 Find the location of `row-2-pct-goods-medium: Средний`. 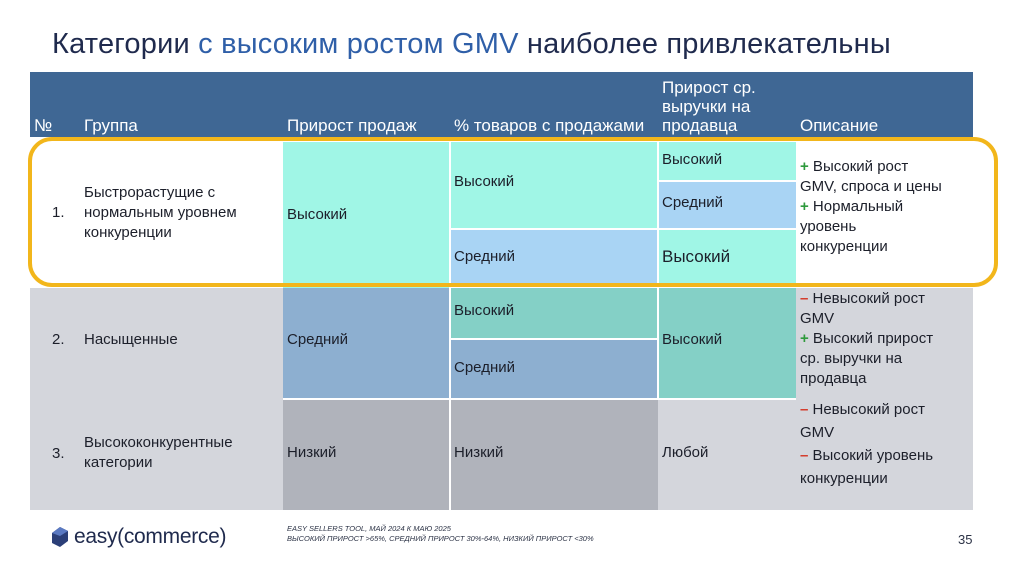

row-2-pct-goods-medium: Средний is located at coordinates (554, 368).